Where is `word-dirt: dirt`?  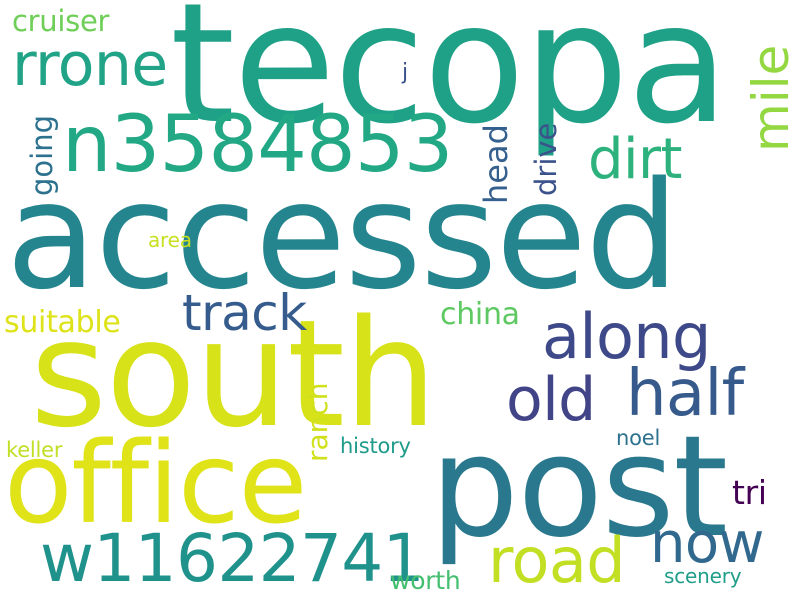
word-dirt: dirt is located at coordinates (635, 159).